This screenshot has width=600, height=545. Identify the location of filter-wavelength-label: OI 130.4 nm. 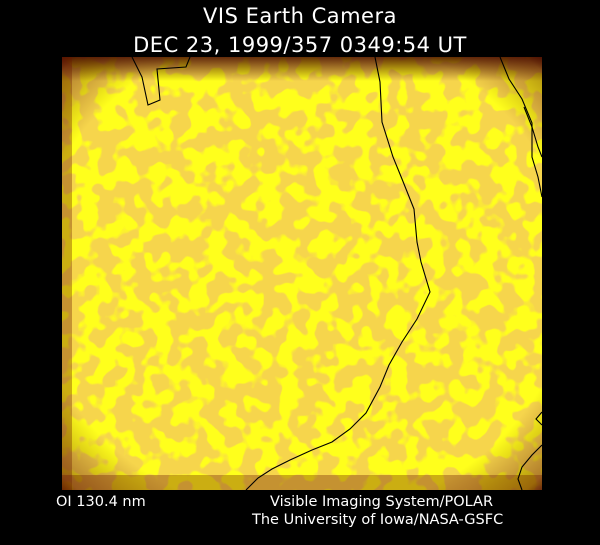
(101, 502).